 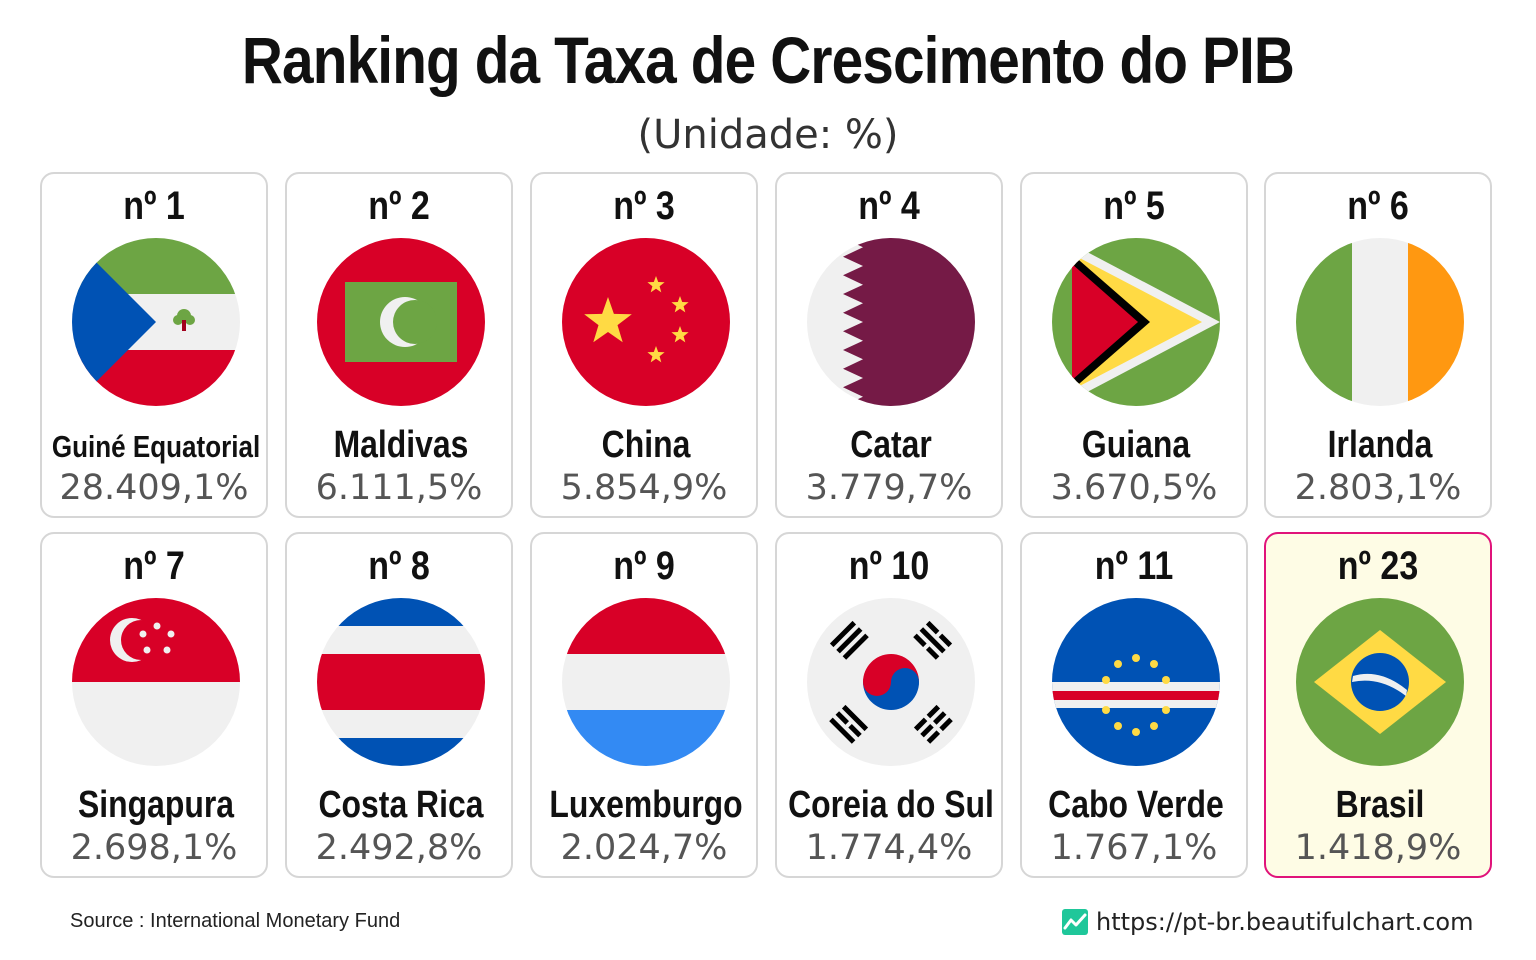 What do you see at coordinates (401, 445) in the screenshot?
I see `country-name: Maldivas` at bounding box center [401, 445].